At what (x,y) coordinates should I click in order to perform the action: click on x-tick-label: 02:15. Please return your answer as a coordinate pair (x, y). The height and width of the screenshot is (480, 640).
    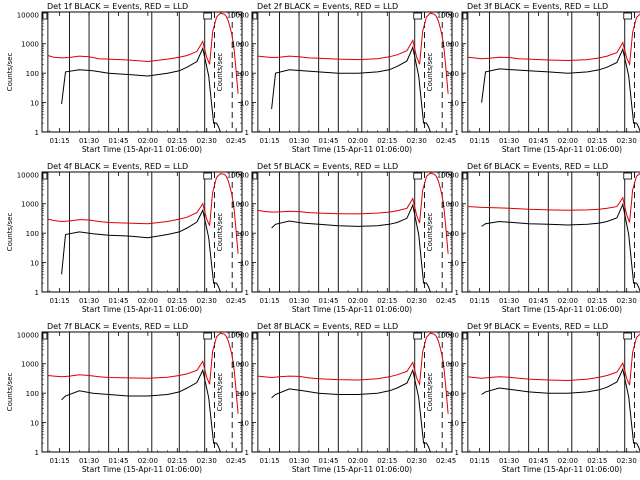
    Looking at the image, I should click on (597, 461).